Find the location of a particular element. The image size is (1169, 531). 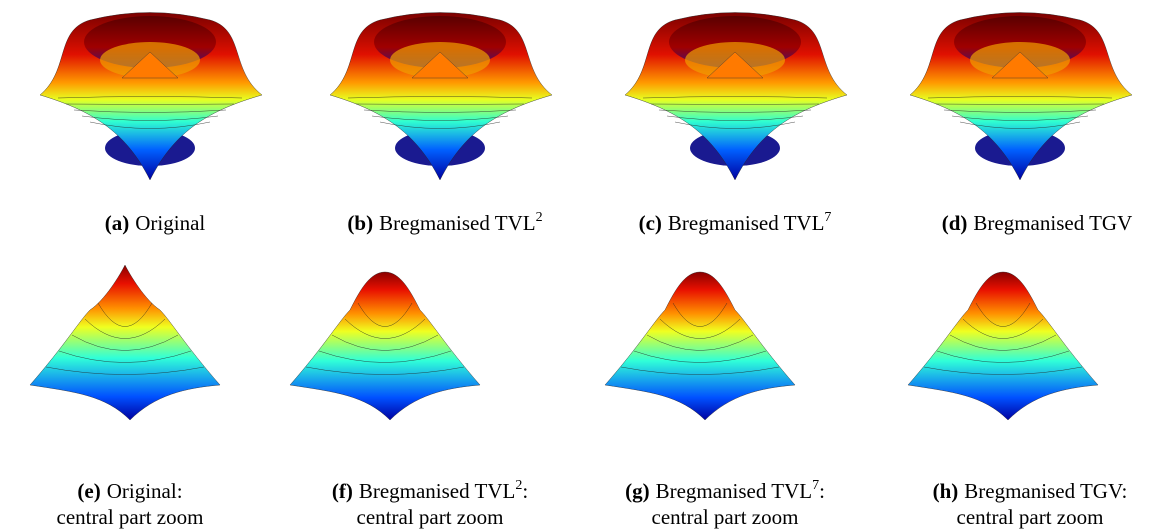

caption: (g) Bregmanised TVL7: is located at coordinates (725, 490).